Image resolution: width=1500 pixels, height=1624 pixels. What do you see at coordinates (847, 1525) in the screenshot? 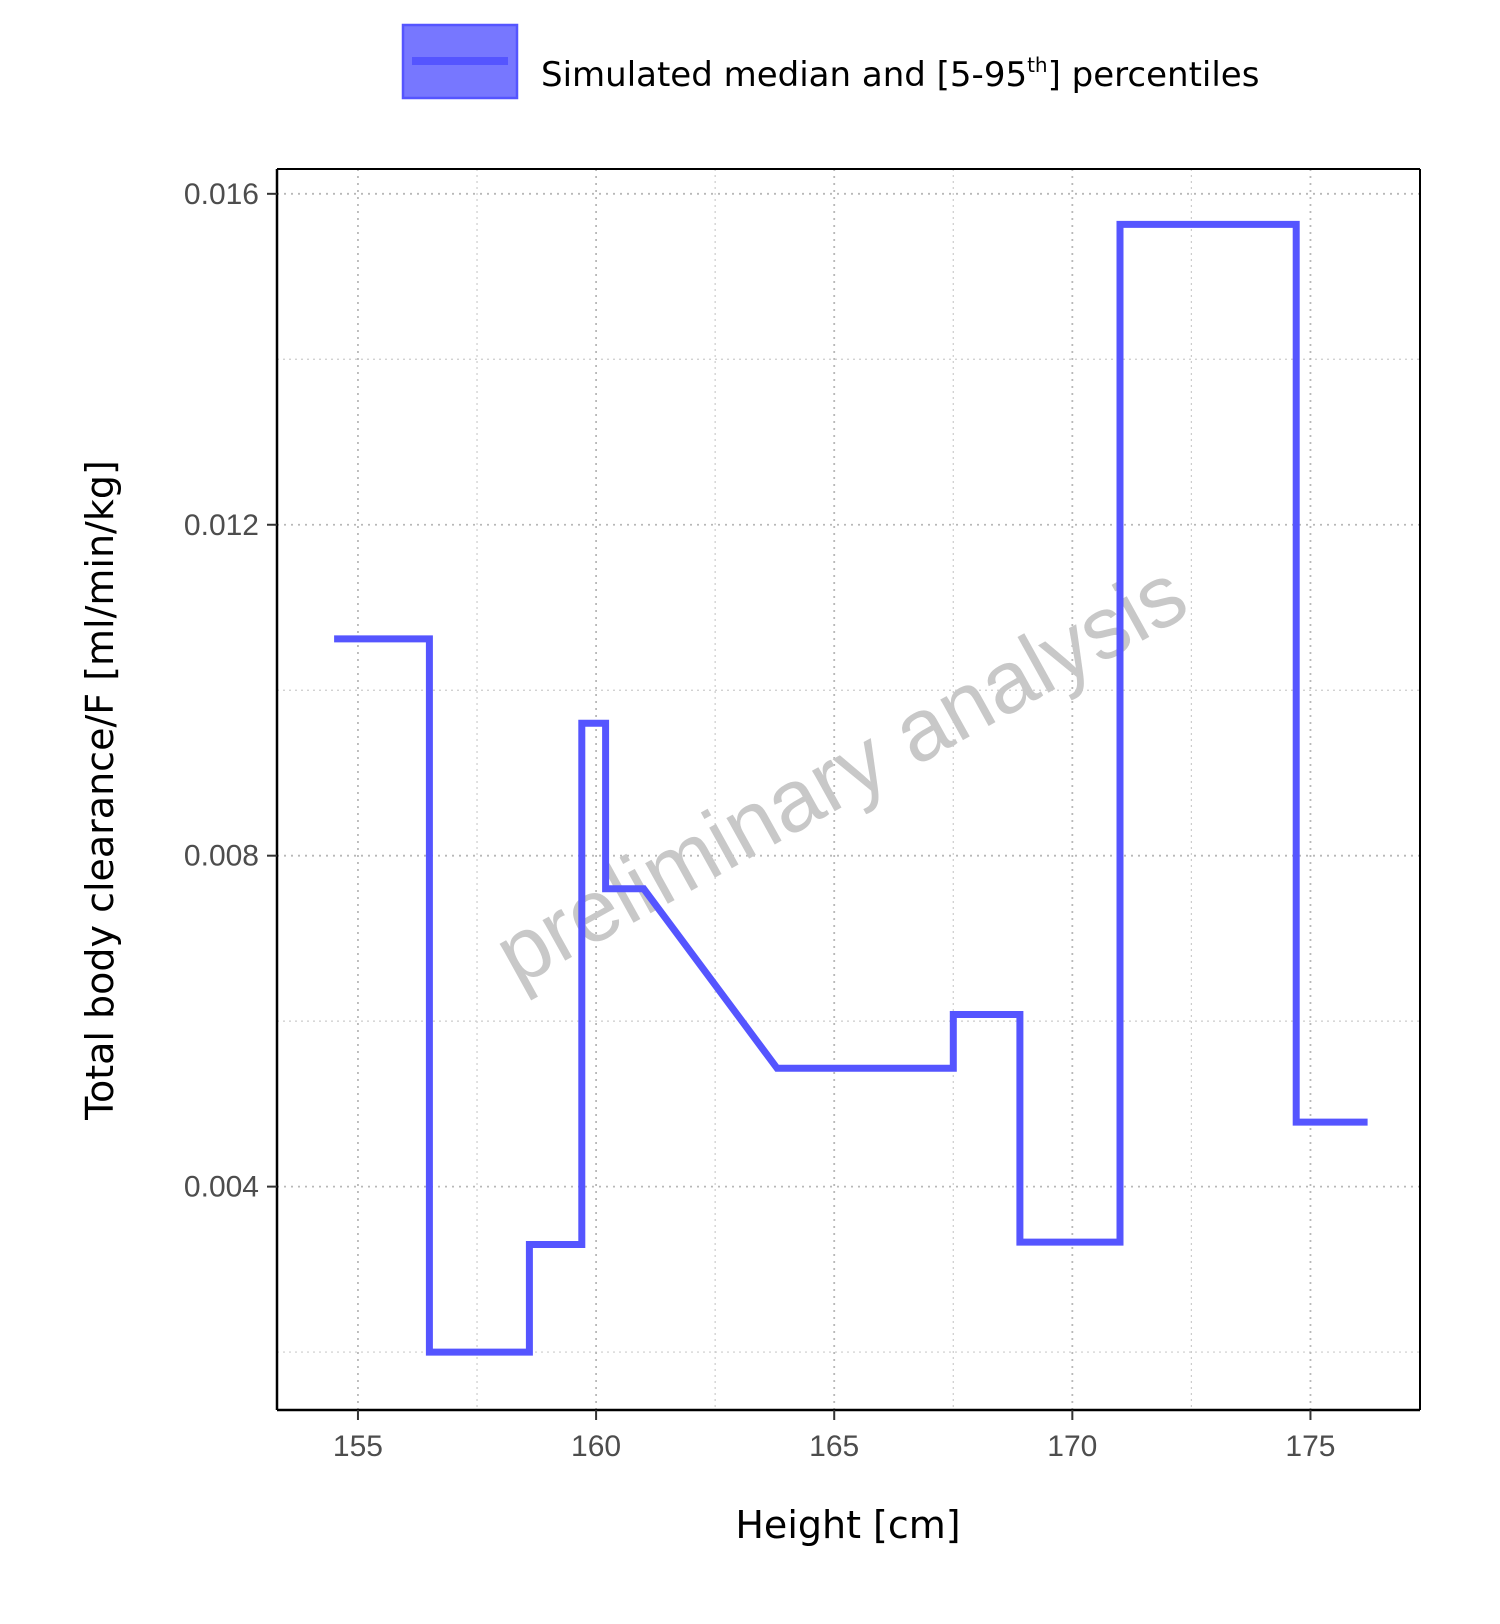
I see `x-axis-title: Height [cm]` at bounding box center [847, 1525].